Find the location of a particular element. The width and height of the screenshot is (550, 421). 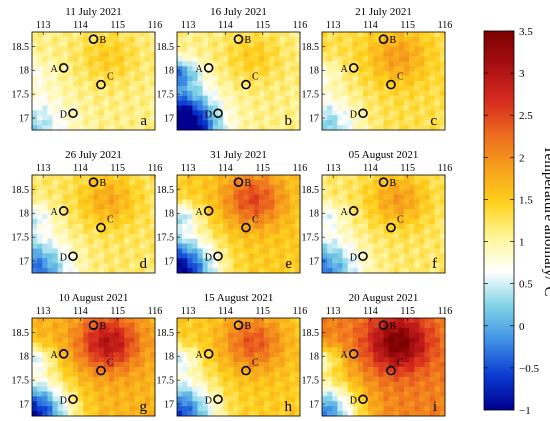

station-label: B is located at coordinates (103, 183).